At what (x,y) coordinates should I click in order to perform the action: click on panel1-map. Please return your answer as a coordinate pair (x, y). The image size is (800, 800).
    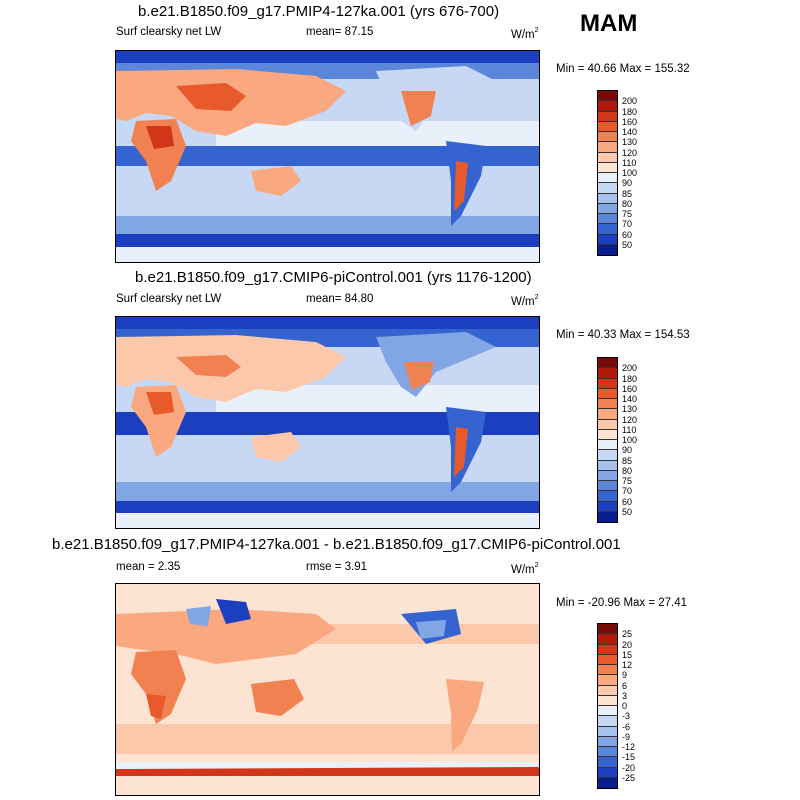
    Looking at the image, I should click on (327, 156).